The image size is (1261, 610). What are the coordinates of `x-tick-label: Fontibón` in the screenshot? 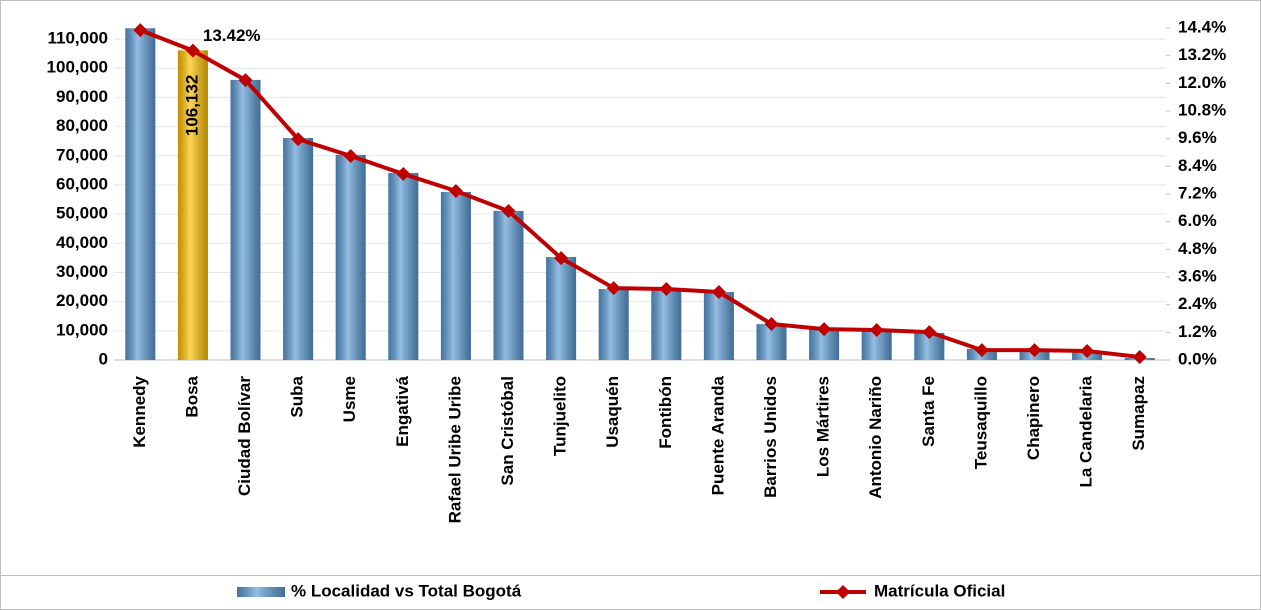 It's located at (665, 412).